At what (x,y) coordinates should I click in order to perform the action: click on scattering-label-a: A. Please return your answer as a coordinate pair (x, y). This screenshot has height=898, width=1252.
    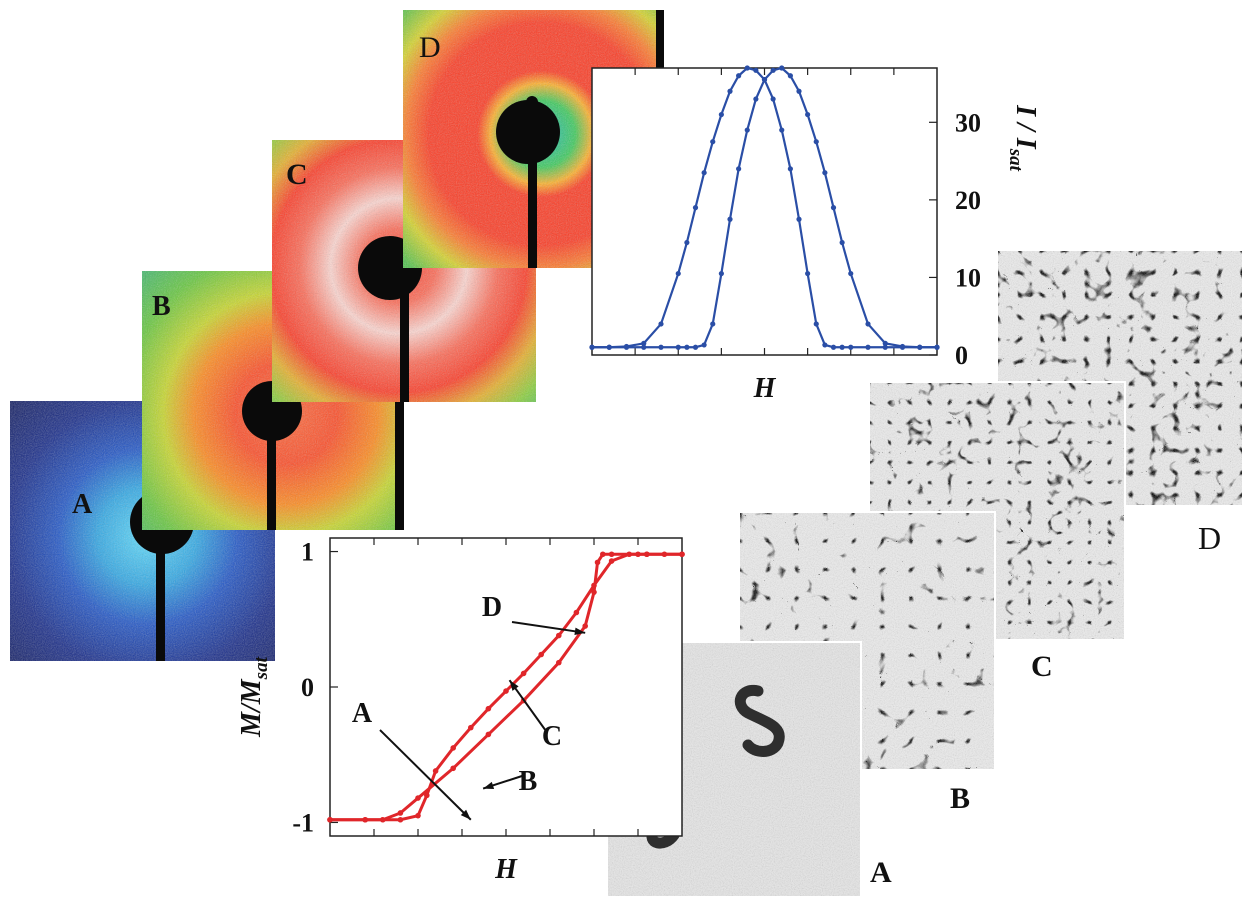
    Looking at the image, I should click on (82, 504).